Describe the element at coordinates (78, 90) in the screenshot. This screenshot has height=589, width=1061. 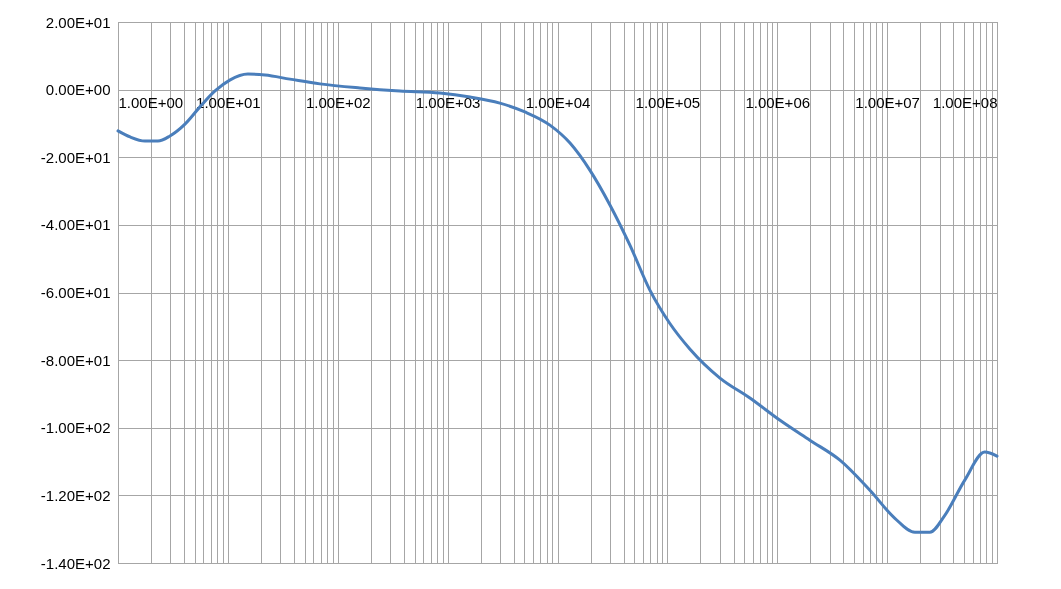
I see `y-tick-label: 0.00E+00` at that location.